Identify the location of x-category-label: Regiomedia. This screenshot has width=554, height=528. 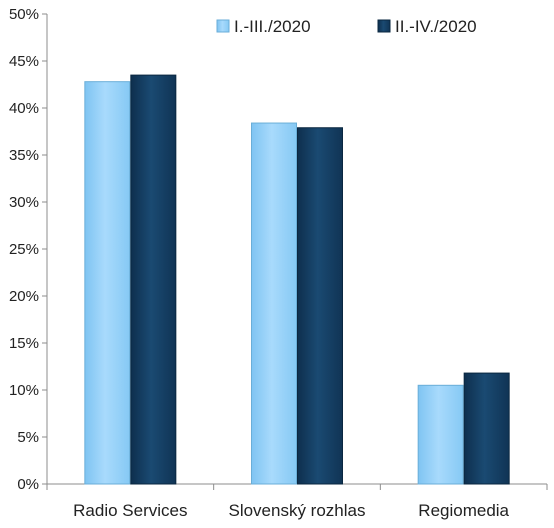
(463, 510).